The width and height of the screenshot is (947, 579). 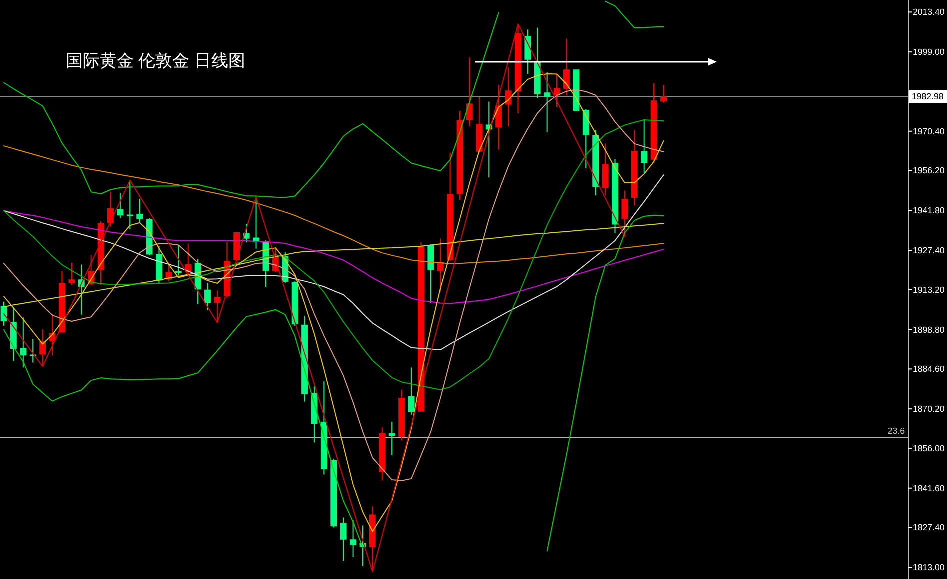 I want to click on y-tick-label: 1856.00, so click(x=929, y=448).